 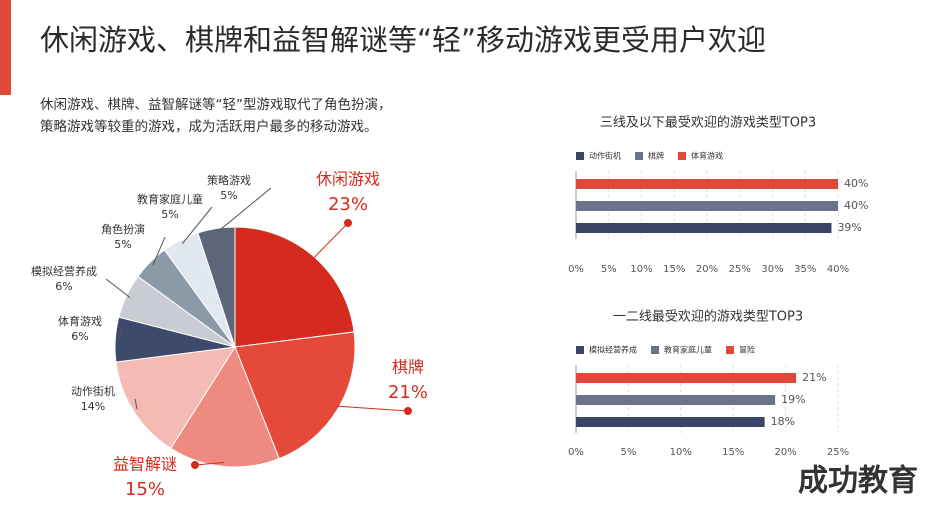 I want to click on slice-value: 21%, so click(x=408, y=392).